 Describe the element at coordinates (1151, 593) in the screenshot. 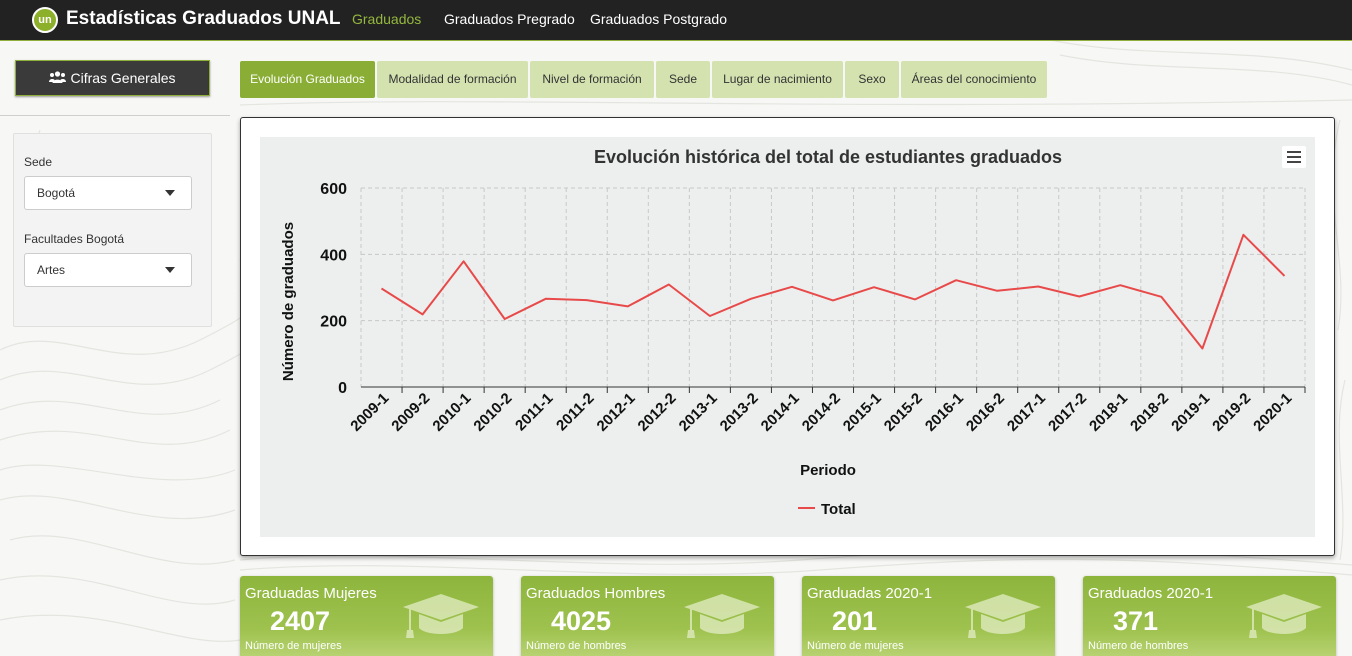

I see `card-title: Graduados 2020-1` at that location.